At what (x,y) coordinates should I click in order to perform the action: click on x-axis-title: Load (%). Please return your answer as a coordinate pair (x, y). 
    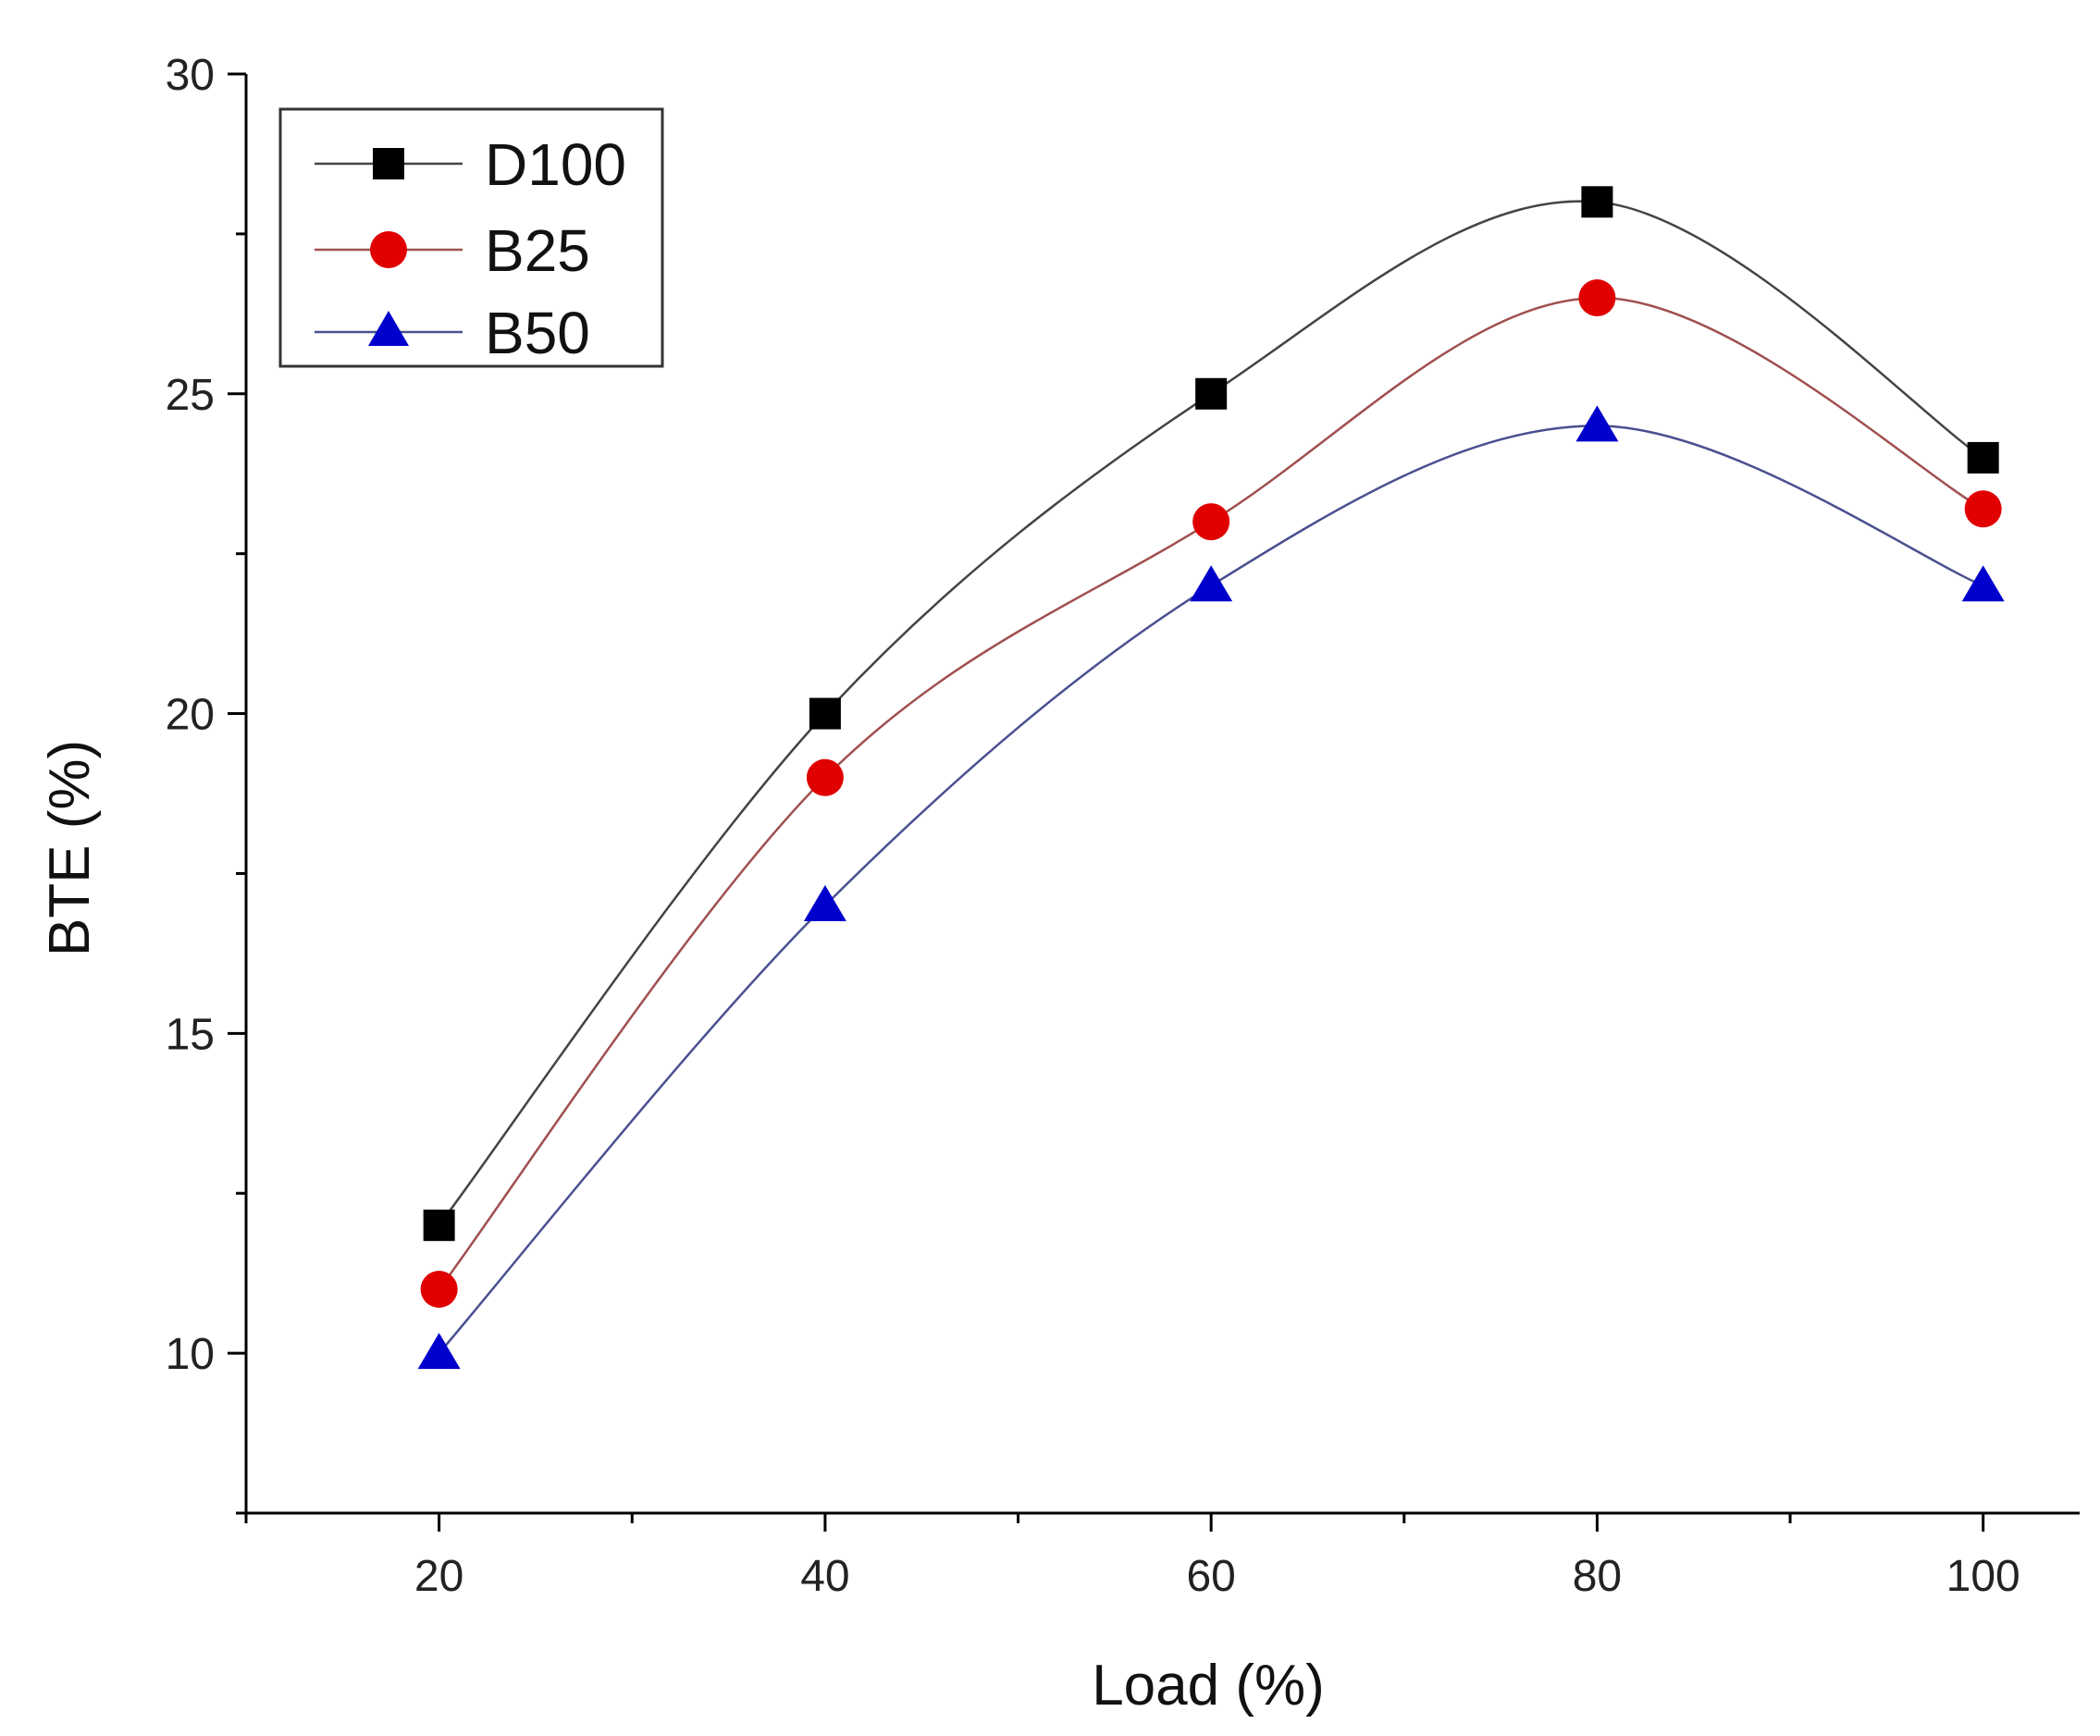
    Looking at the image, I should click on (1208, 1686).